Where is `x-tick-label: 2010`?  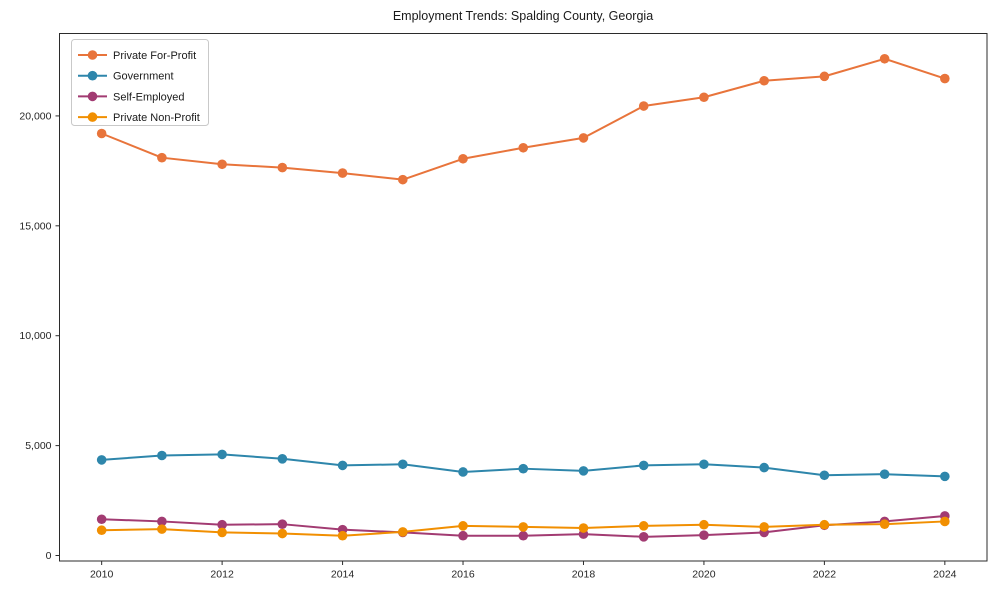
x-tick-label: 2010 is located at coordinates (102, 575).